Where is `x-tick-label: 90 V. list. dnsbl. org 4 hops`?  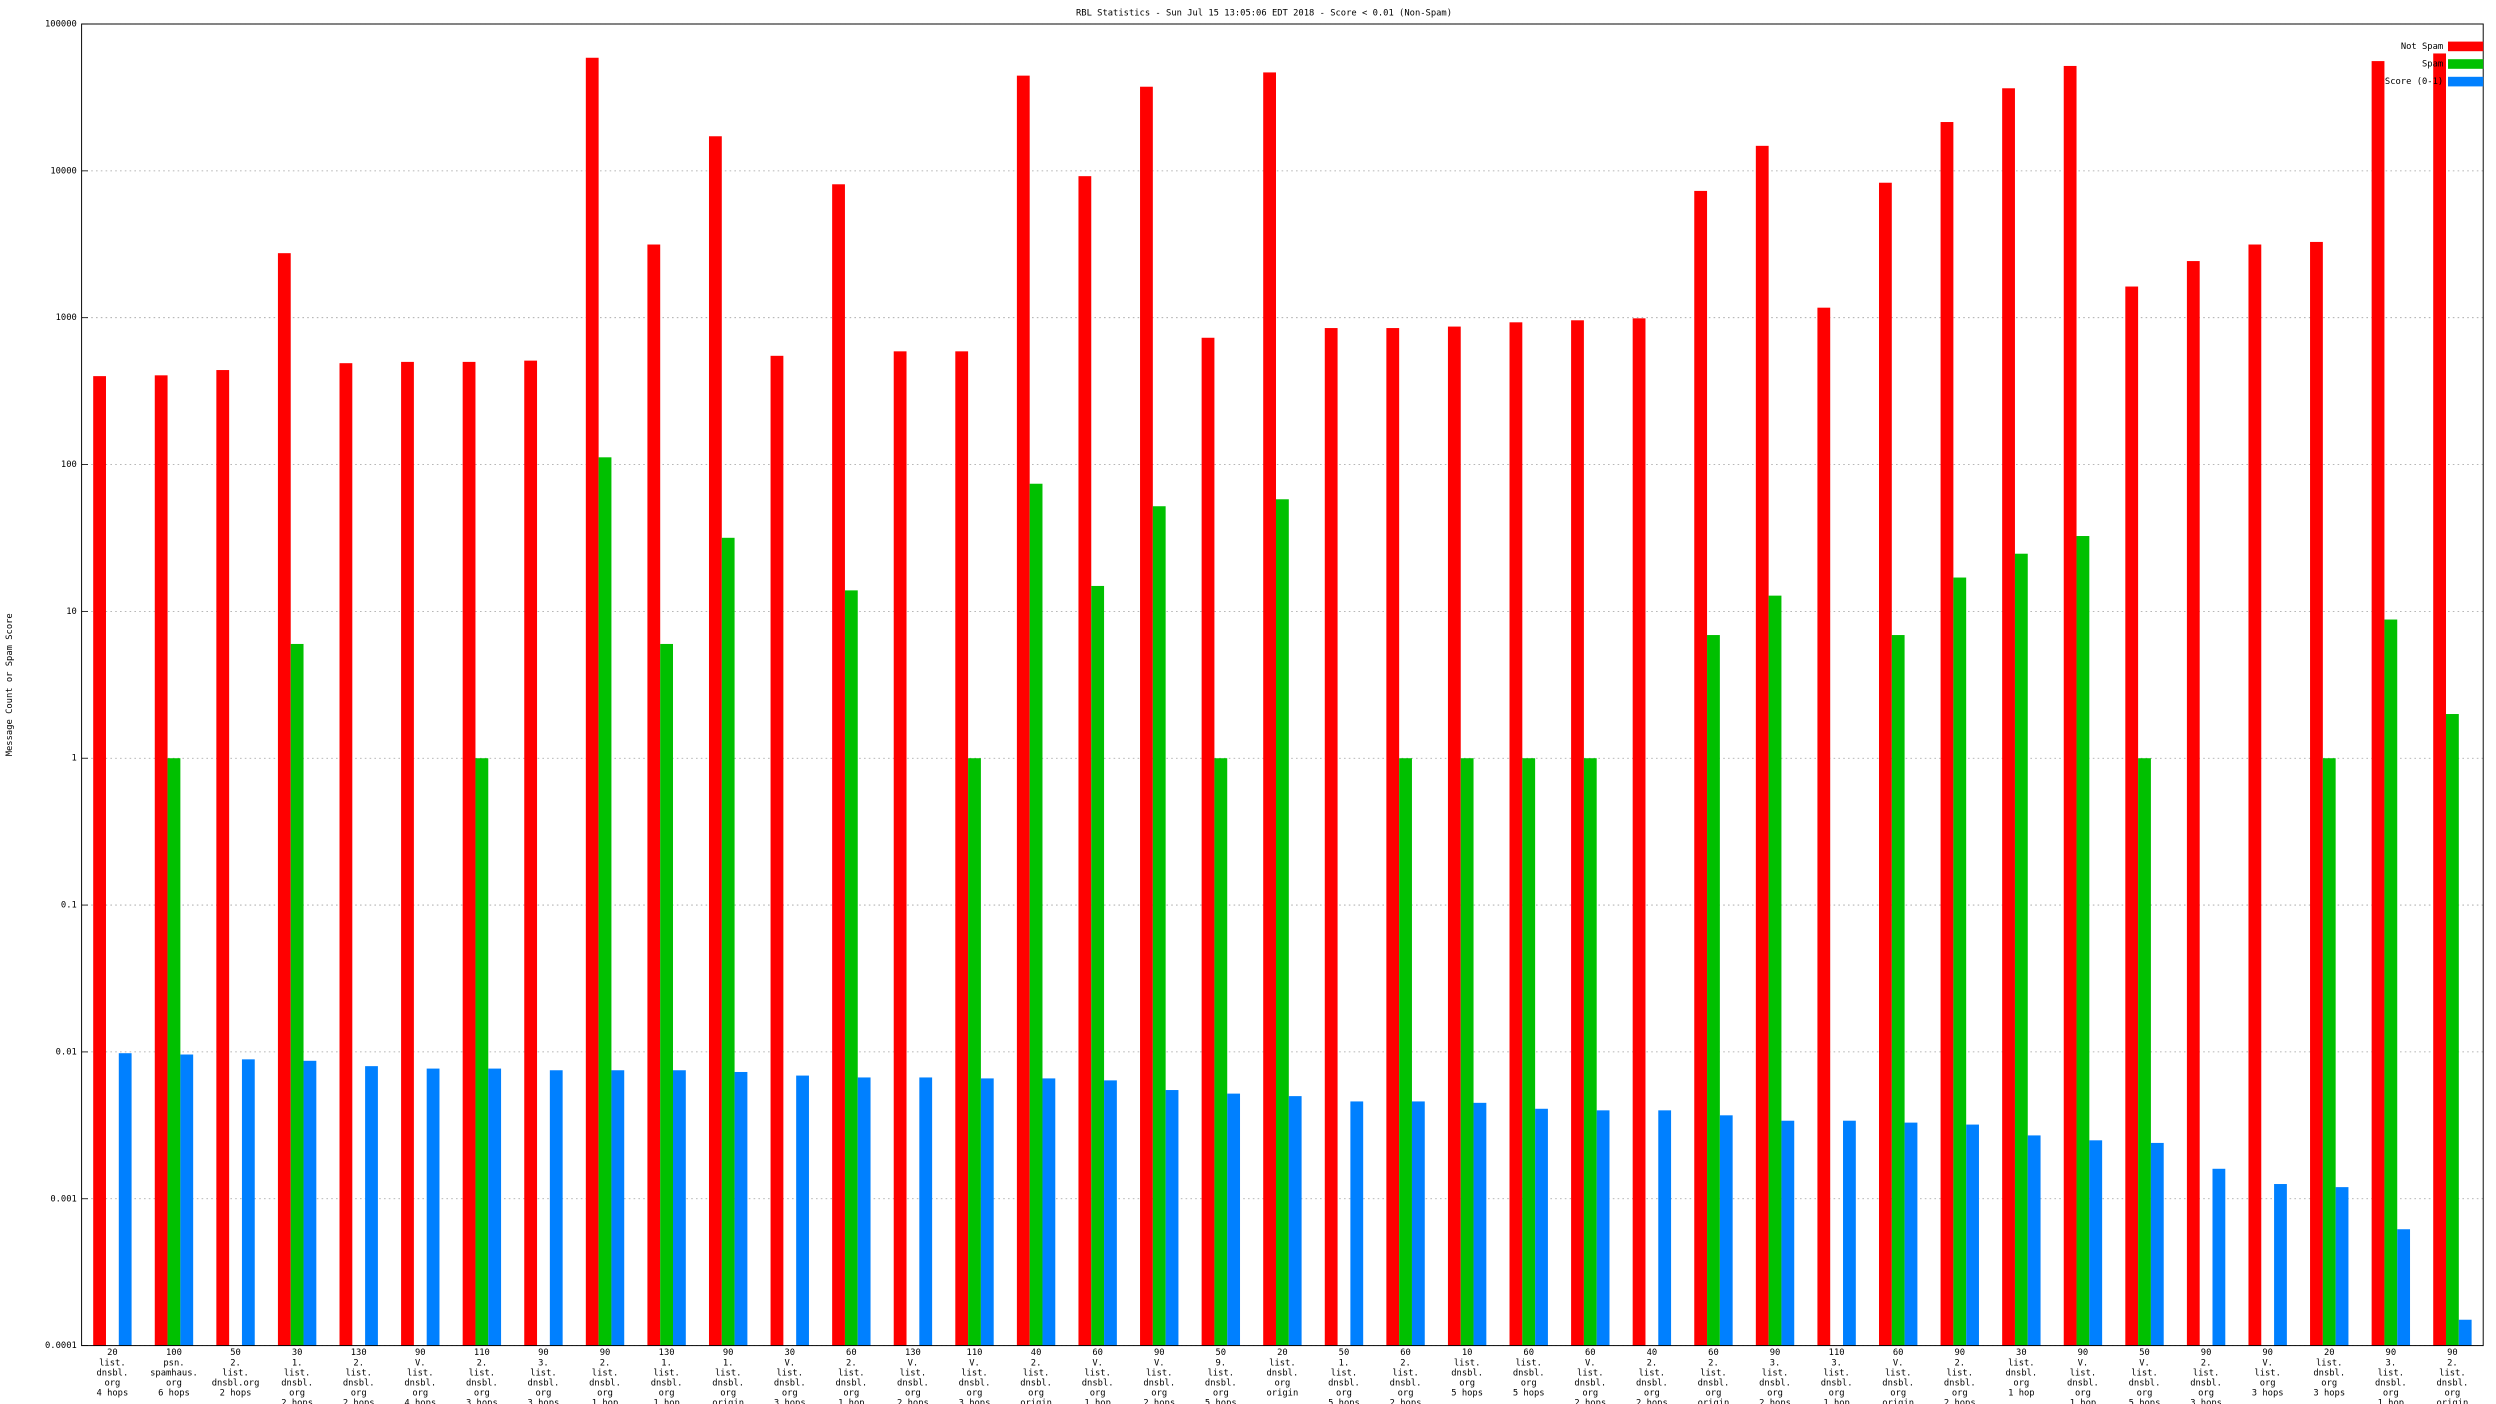 x-tick-label: 90 V. list. dnsbl. org 4 hops is located at coordinates (420, 1376).